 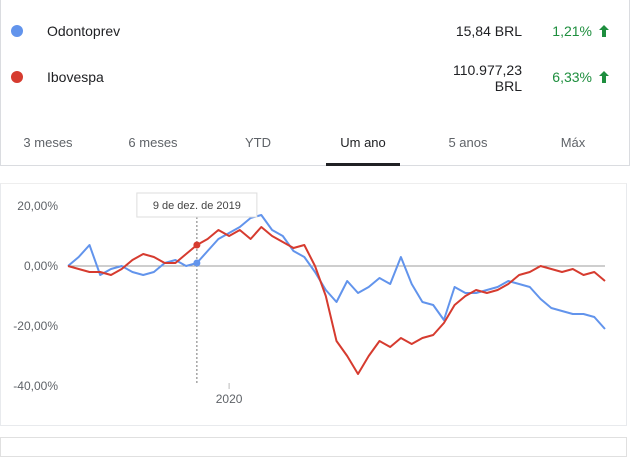 What do you see at coordinates (572, 77) in the screenshot?
I see `stock-change: 6,33%` at bounding box center [572, 77].